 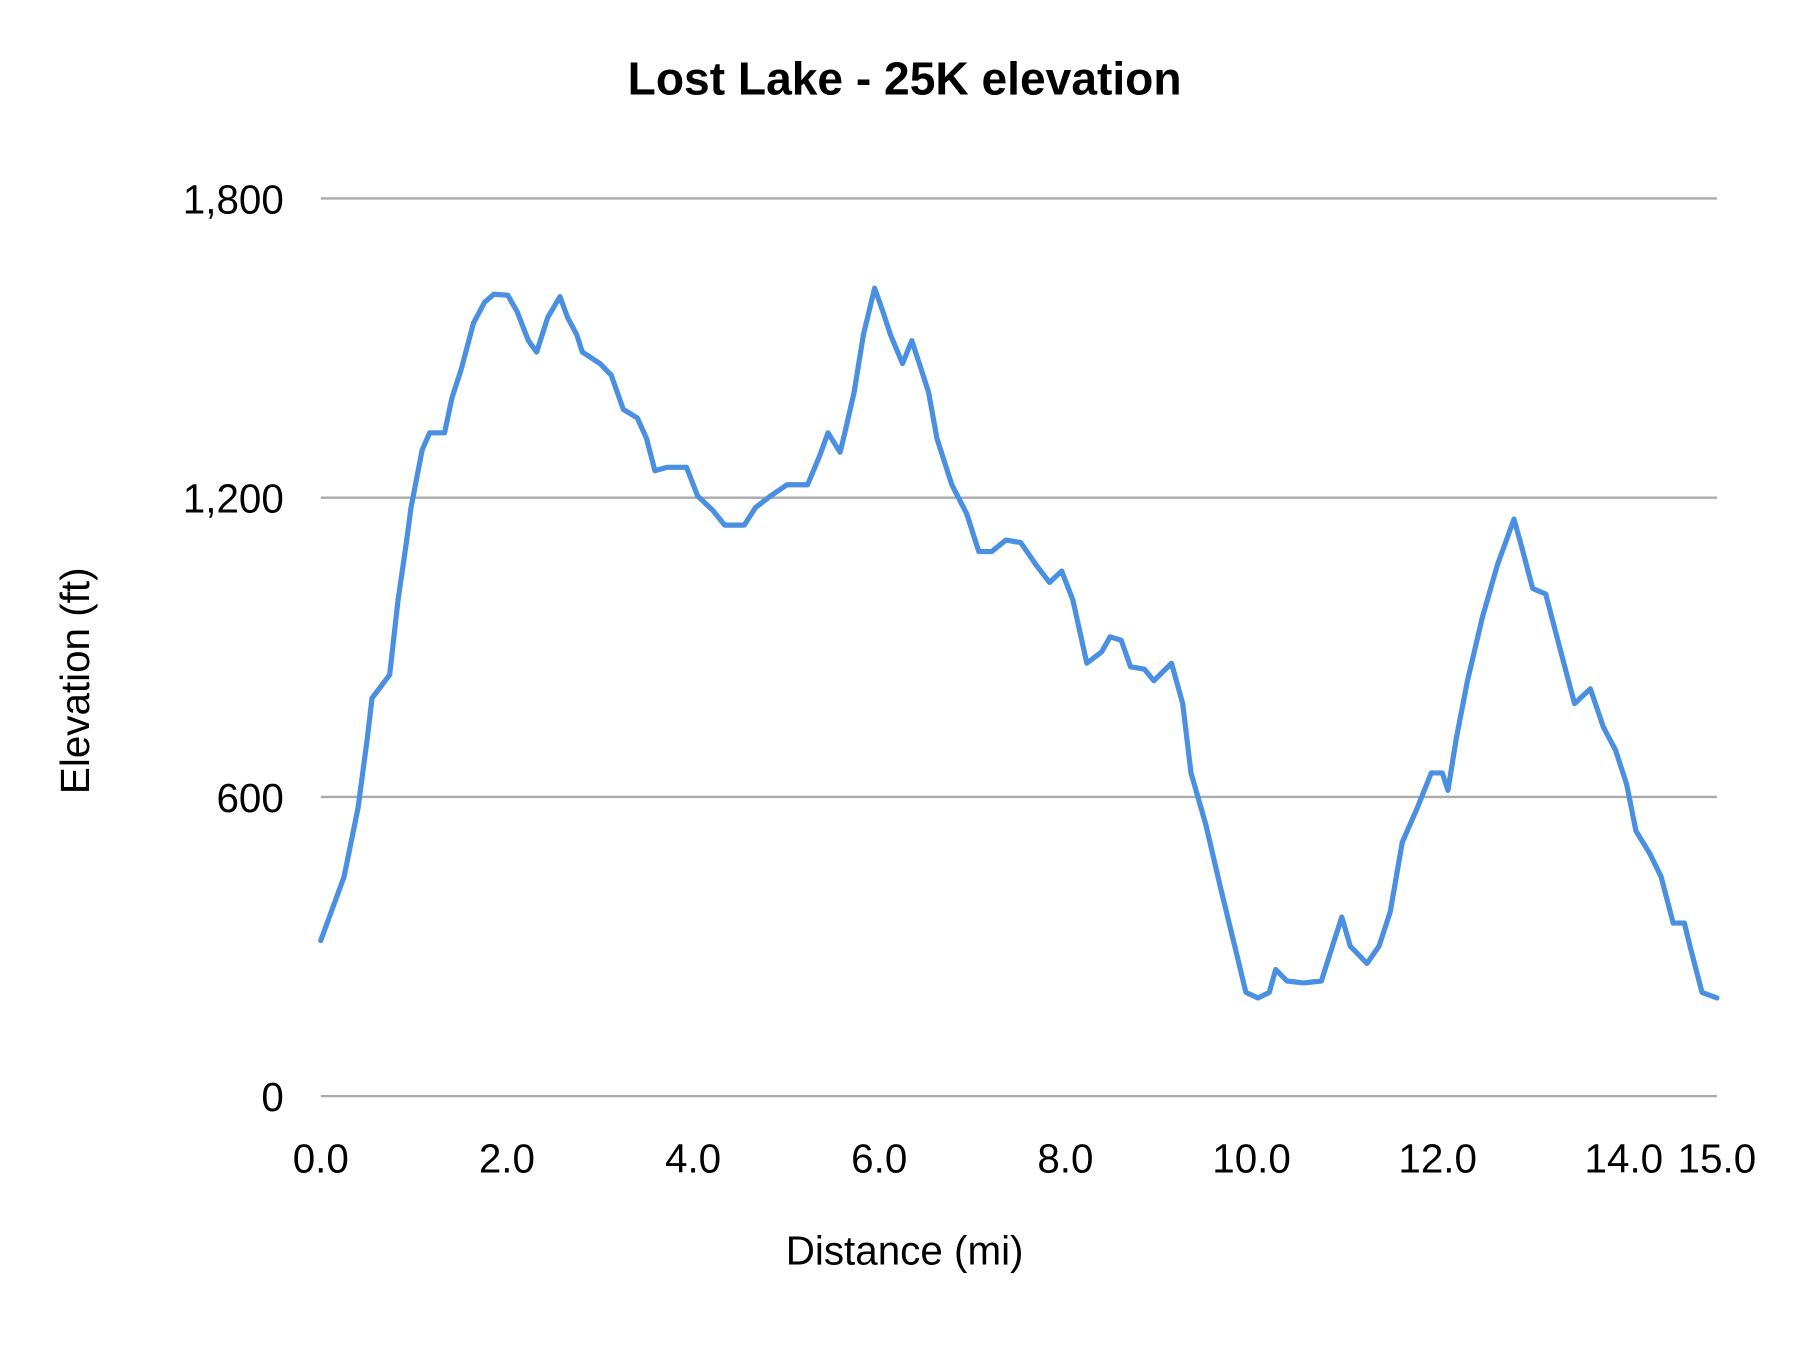 What do you see at coordinates (1717, 1158) in the screenshot?
I see `x-tick-label: 15.0` at bounding box center [1717, 1158].